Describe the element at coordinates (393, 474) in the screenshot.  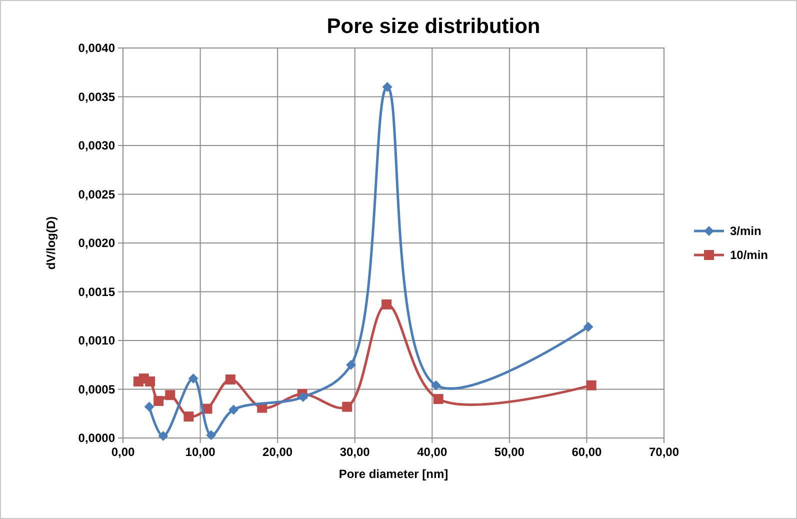
I see `x-axis-title: Pore diameter [nm]` at that location.